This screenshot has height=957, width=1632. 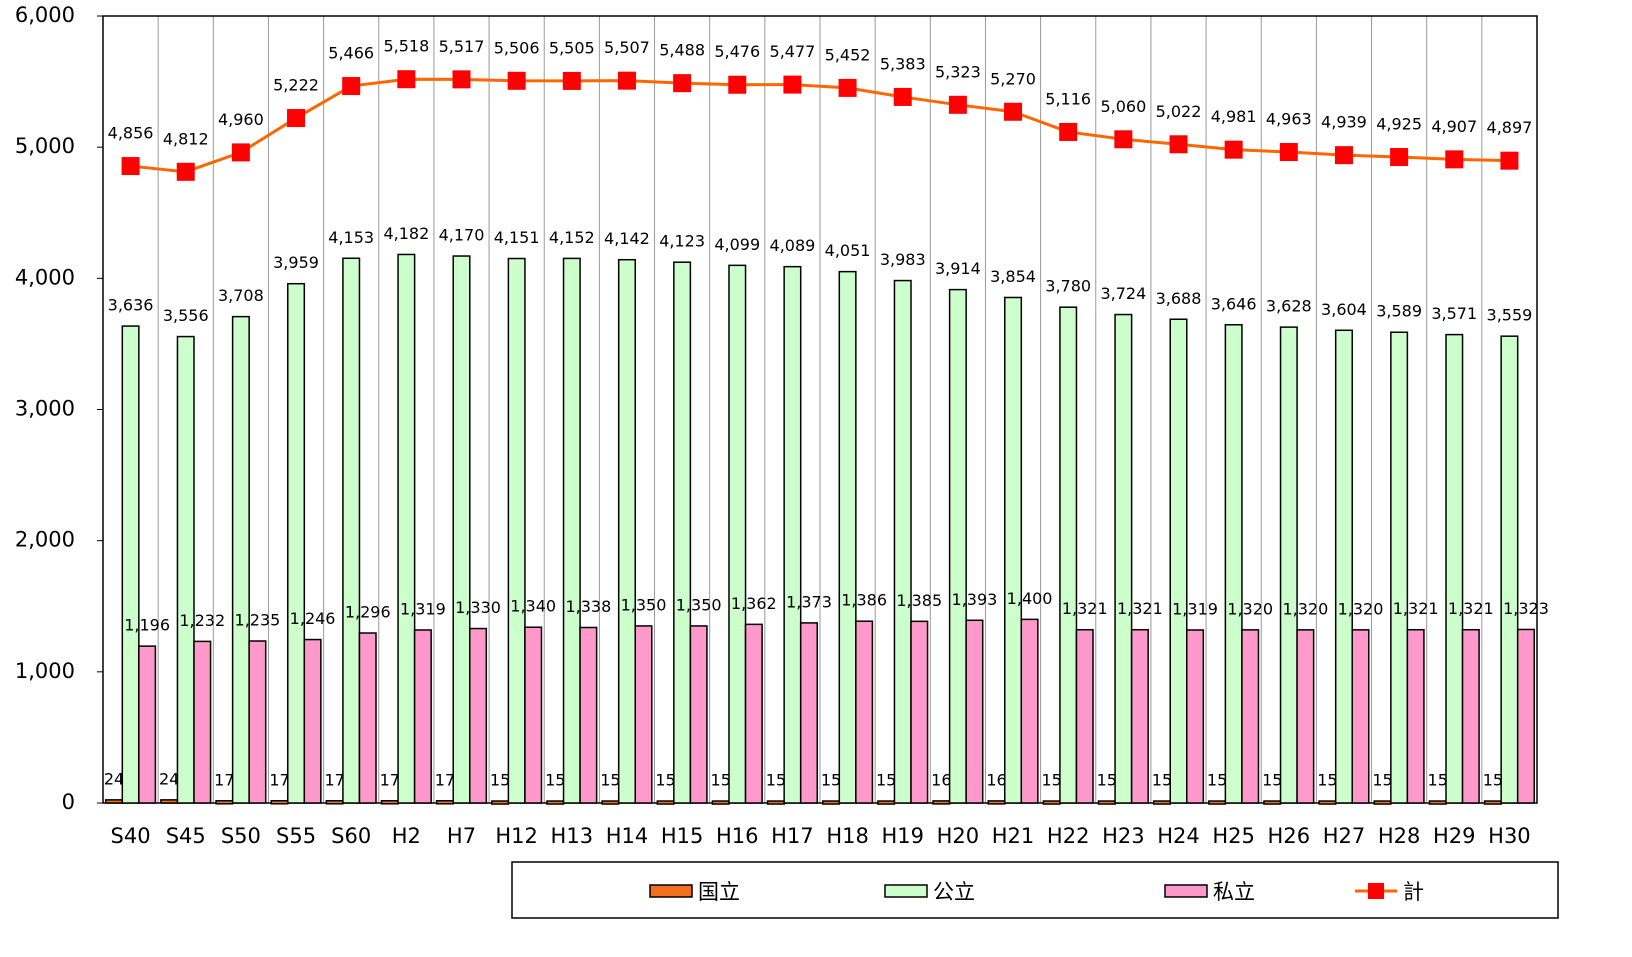 I want to click on data-label: 1,296, so click(x=368, y=612).